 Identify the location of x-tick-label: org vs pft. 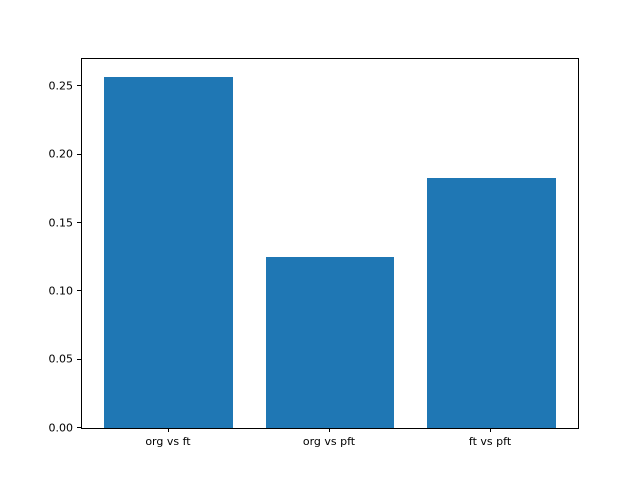
(329, 441).